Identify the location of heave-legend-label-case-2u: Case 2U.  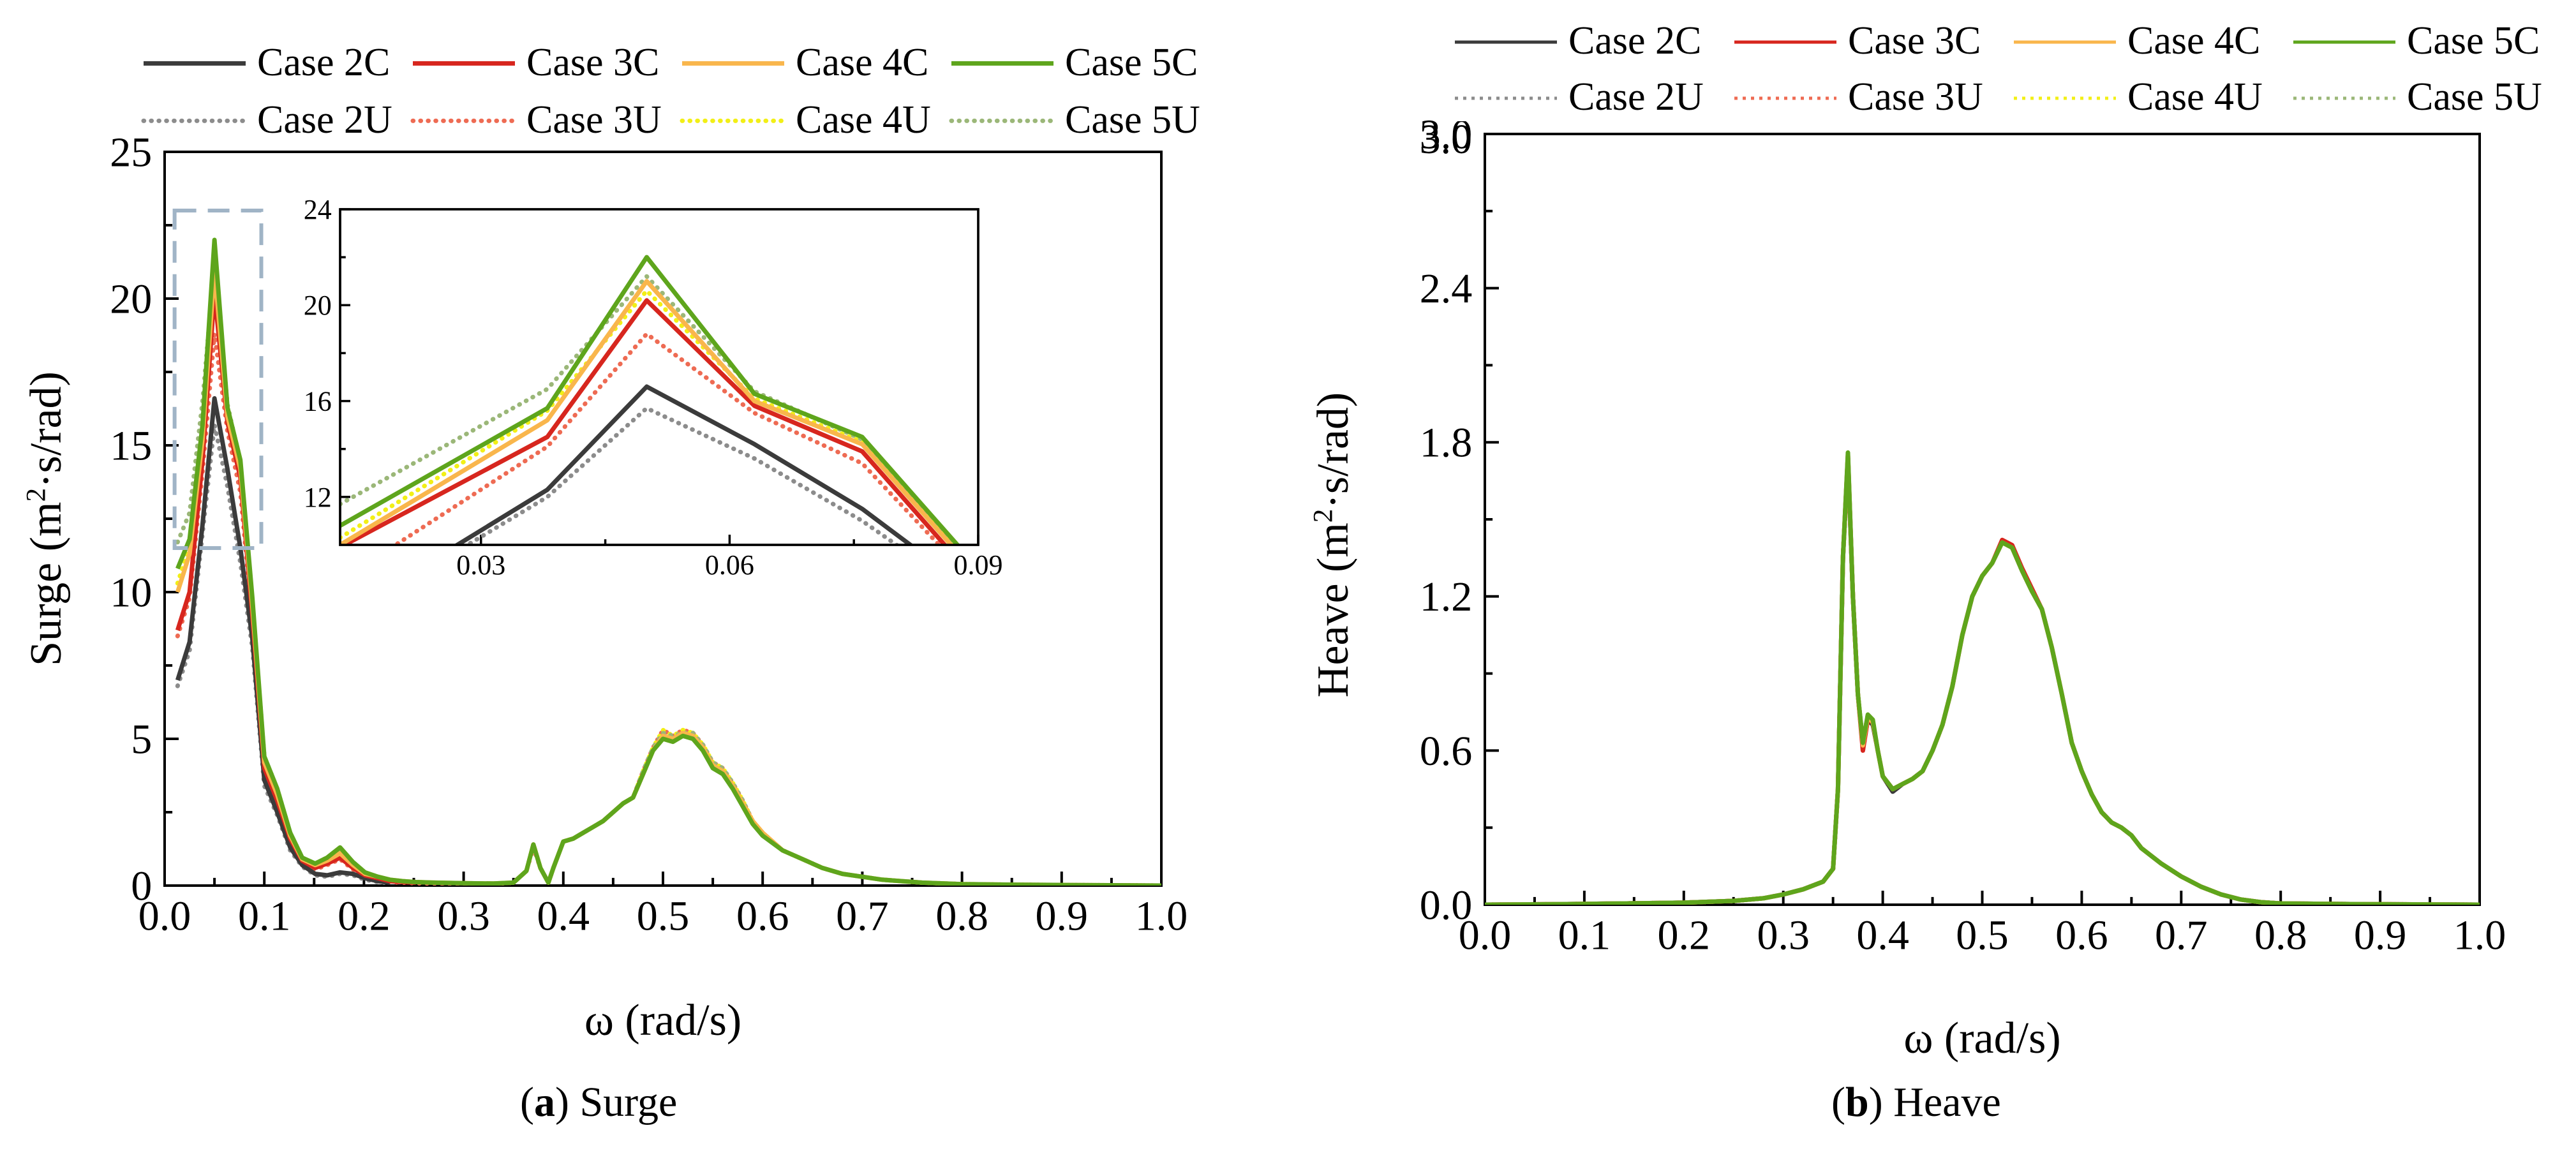
(1636, 97).